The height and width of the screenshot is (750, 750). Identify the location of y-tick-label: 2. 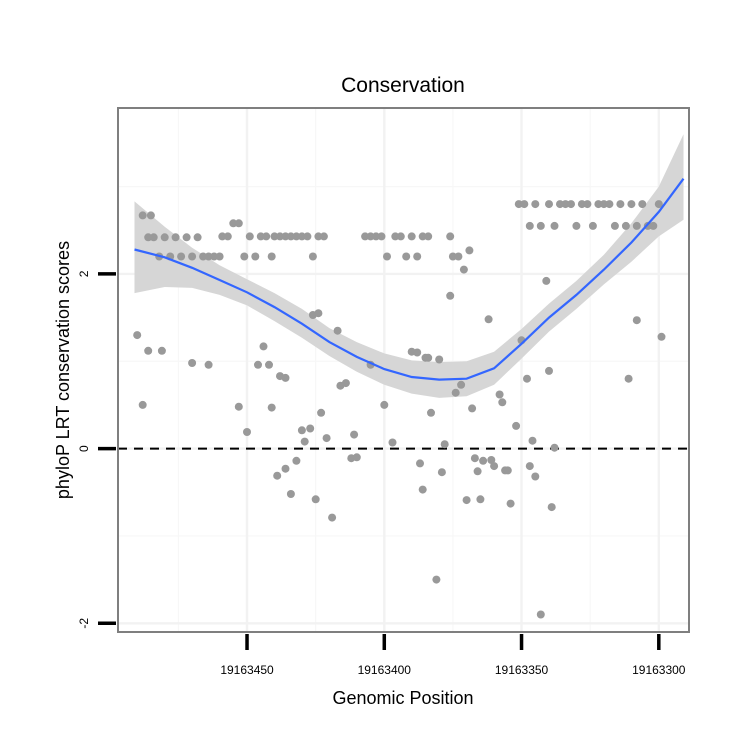
(84, 273).